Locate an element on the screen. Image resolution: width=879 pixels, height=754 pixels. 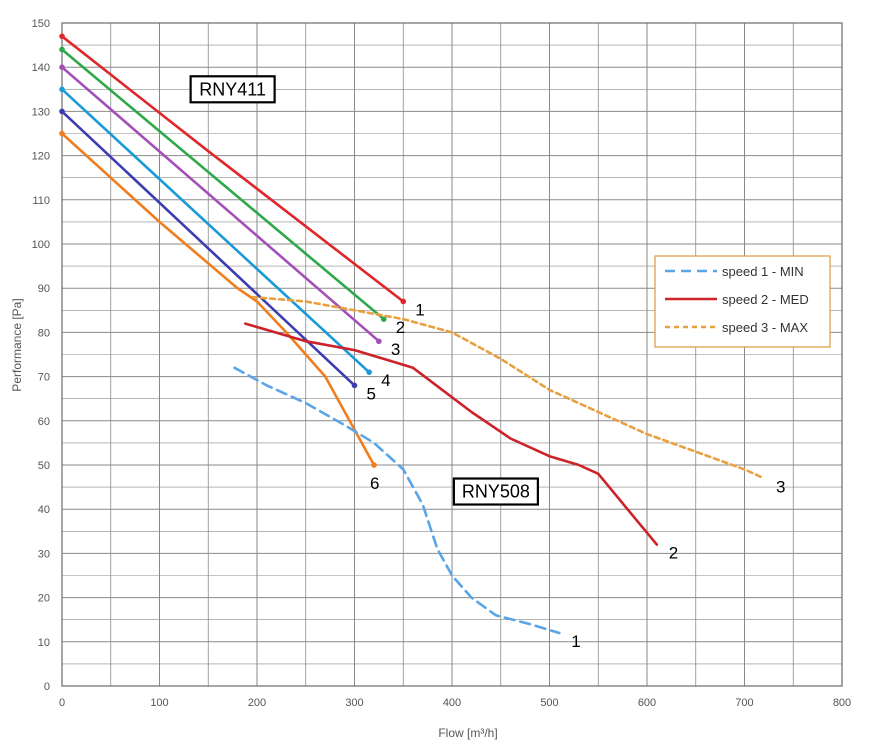
x-tick-label: 300 is located at coordinates (354, 703).